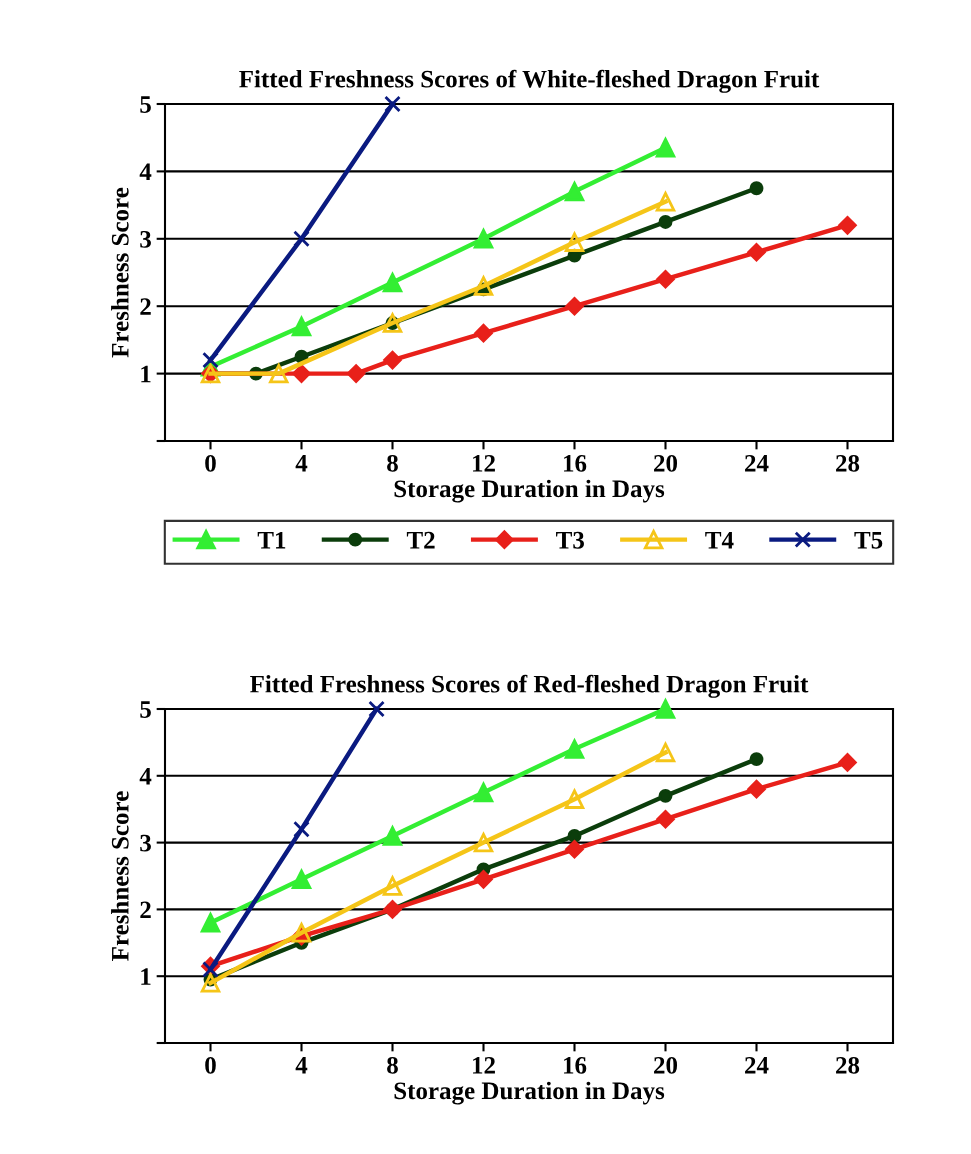  What do you see at coordinates (719, 540) in the screenshot?
I see `legend-label: T4` at bounding box center [719, 540].